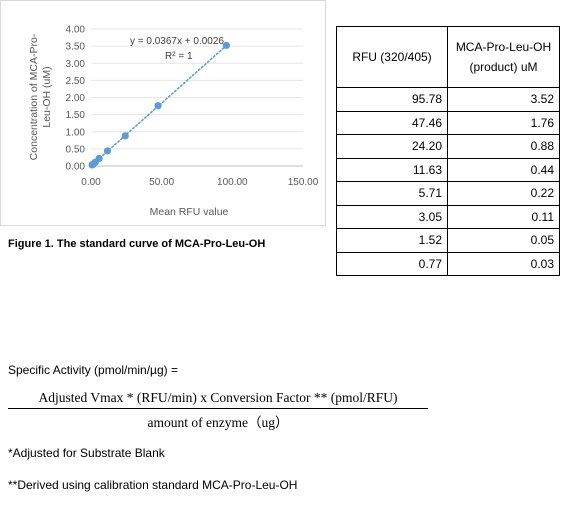  What do you see at coordinates (503, 193) in the screenshot?
I see `concentration-cell: 0.22` at bounding box center [503, 193].